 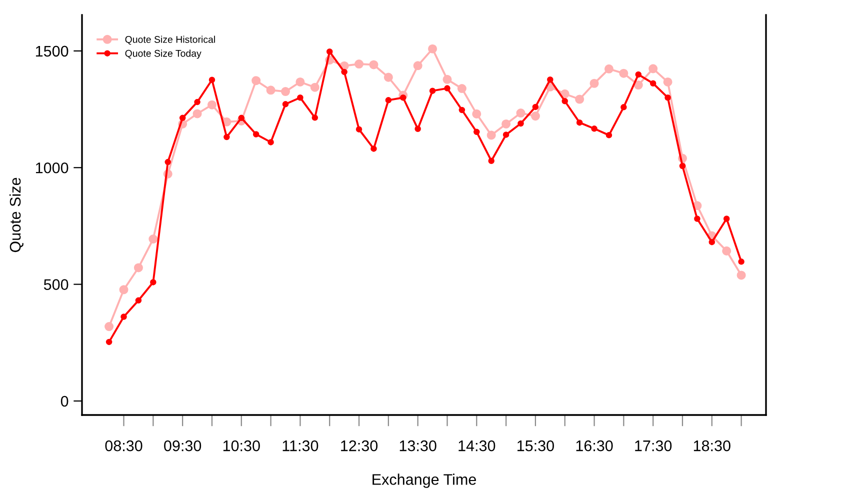 What do you see at coordinates (52, 168) in the screenshot?
I see `y-tick-label: 1000` at bounding box center [52, 168].